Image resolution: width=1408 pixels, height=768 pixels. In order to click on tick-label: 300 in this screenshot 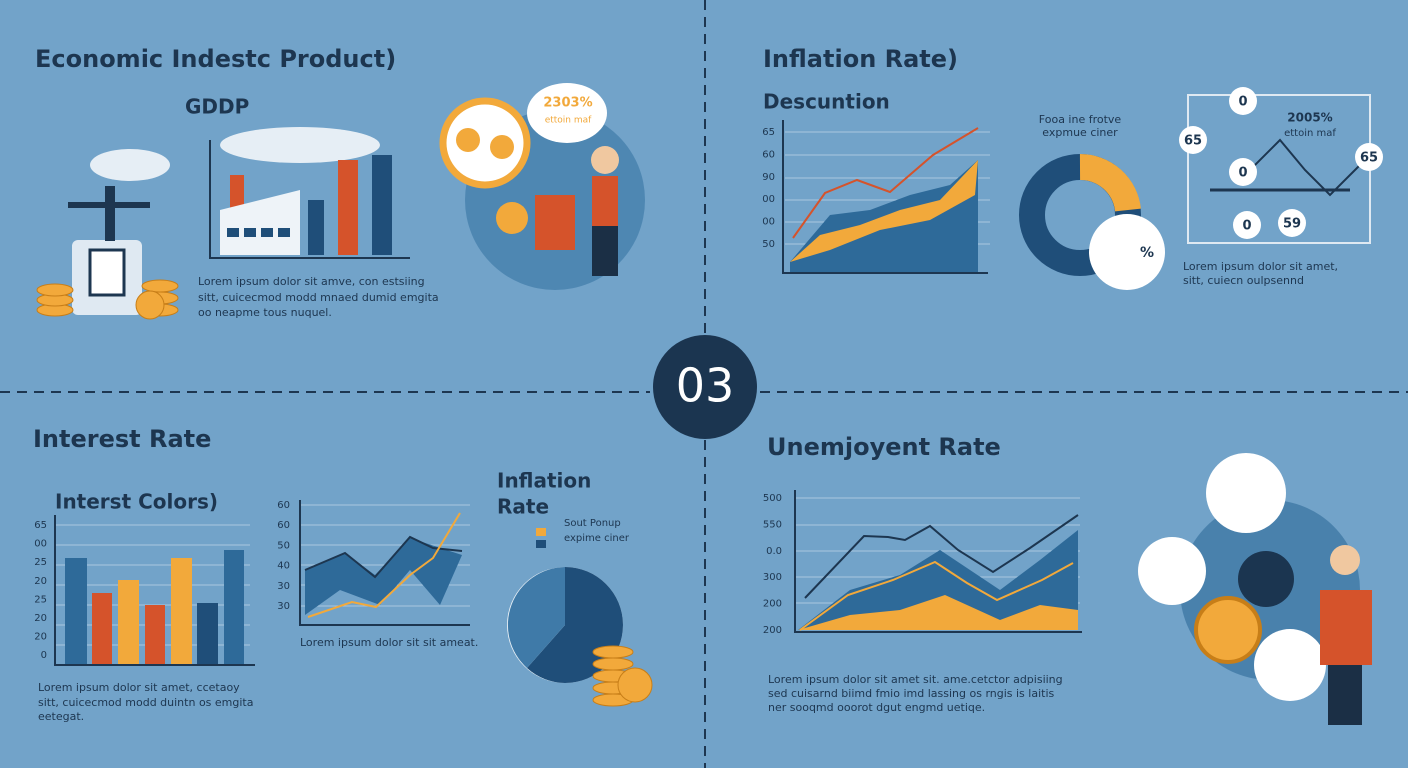, I will do `click(772, 577)`.